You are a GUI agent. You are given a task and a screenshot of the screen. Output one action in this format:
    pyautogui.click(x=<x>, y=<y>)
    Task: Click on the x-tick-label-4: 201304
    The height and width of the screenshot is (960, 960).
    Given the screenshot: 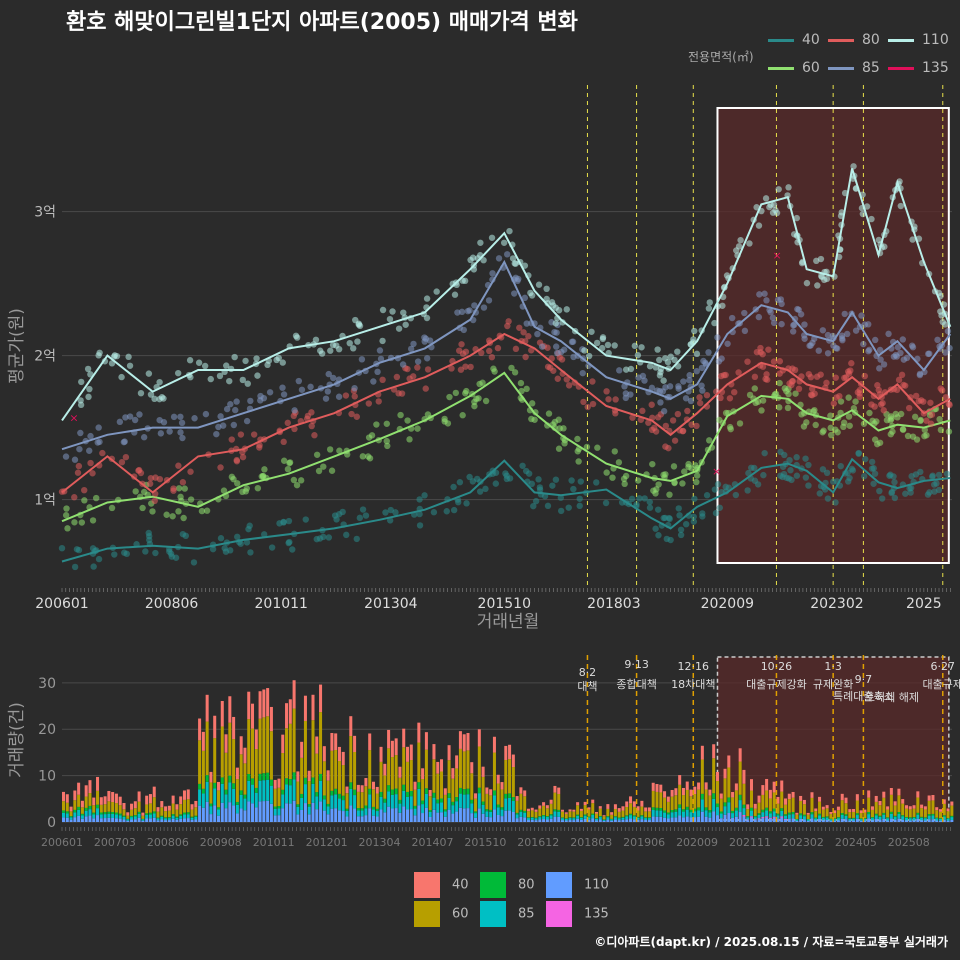 What is the action you would take?
    pyautogui.click(x=391, y=604)
    